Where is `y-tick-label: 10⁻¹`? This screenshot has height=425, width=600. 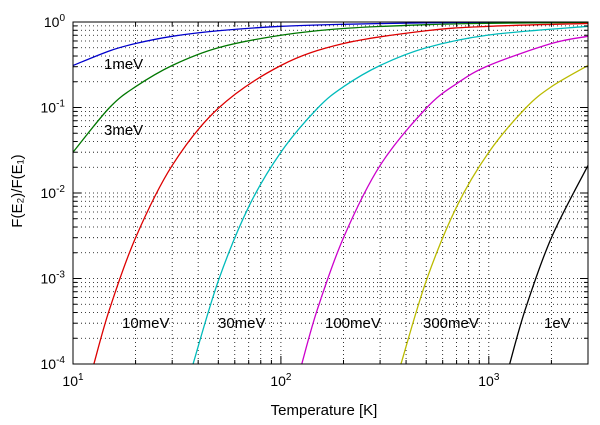 y-tick-label: 10⁻¹ is located at coordinates (53, 107).